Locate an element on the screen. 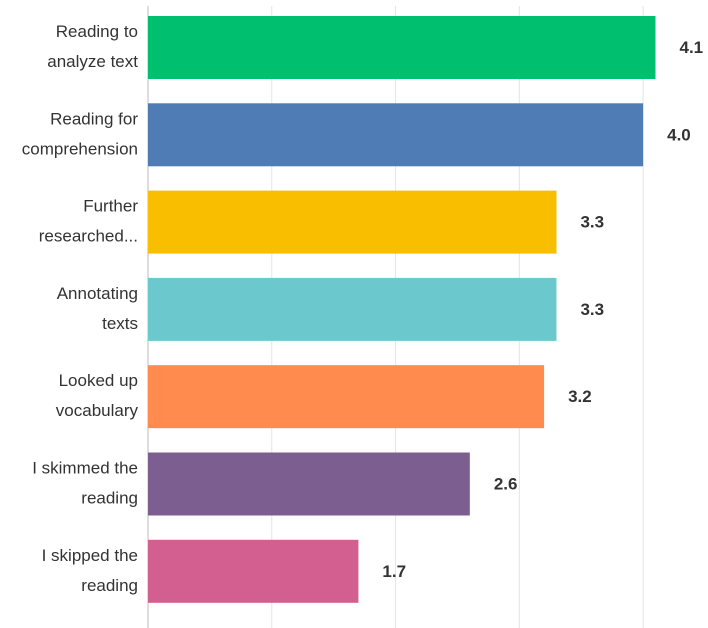  category-label: comprehension is located at coordinates (80, 148).